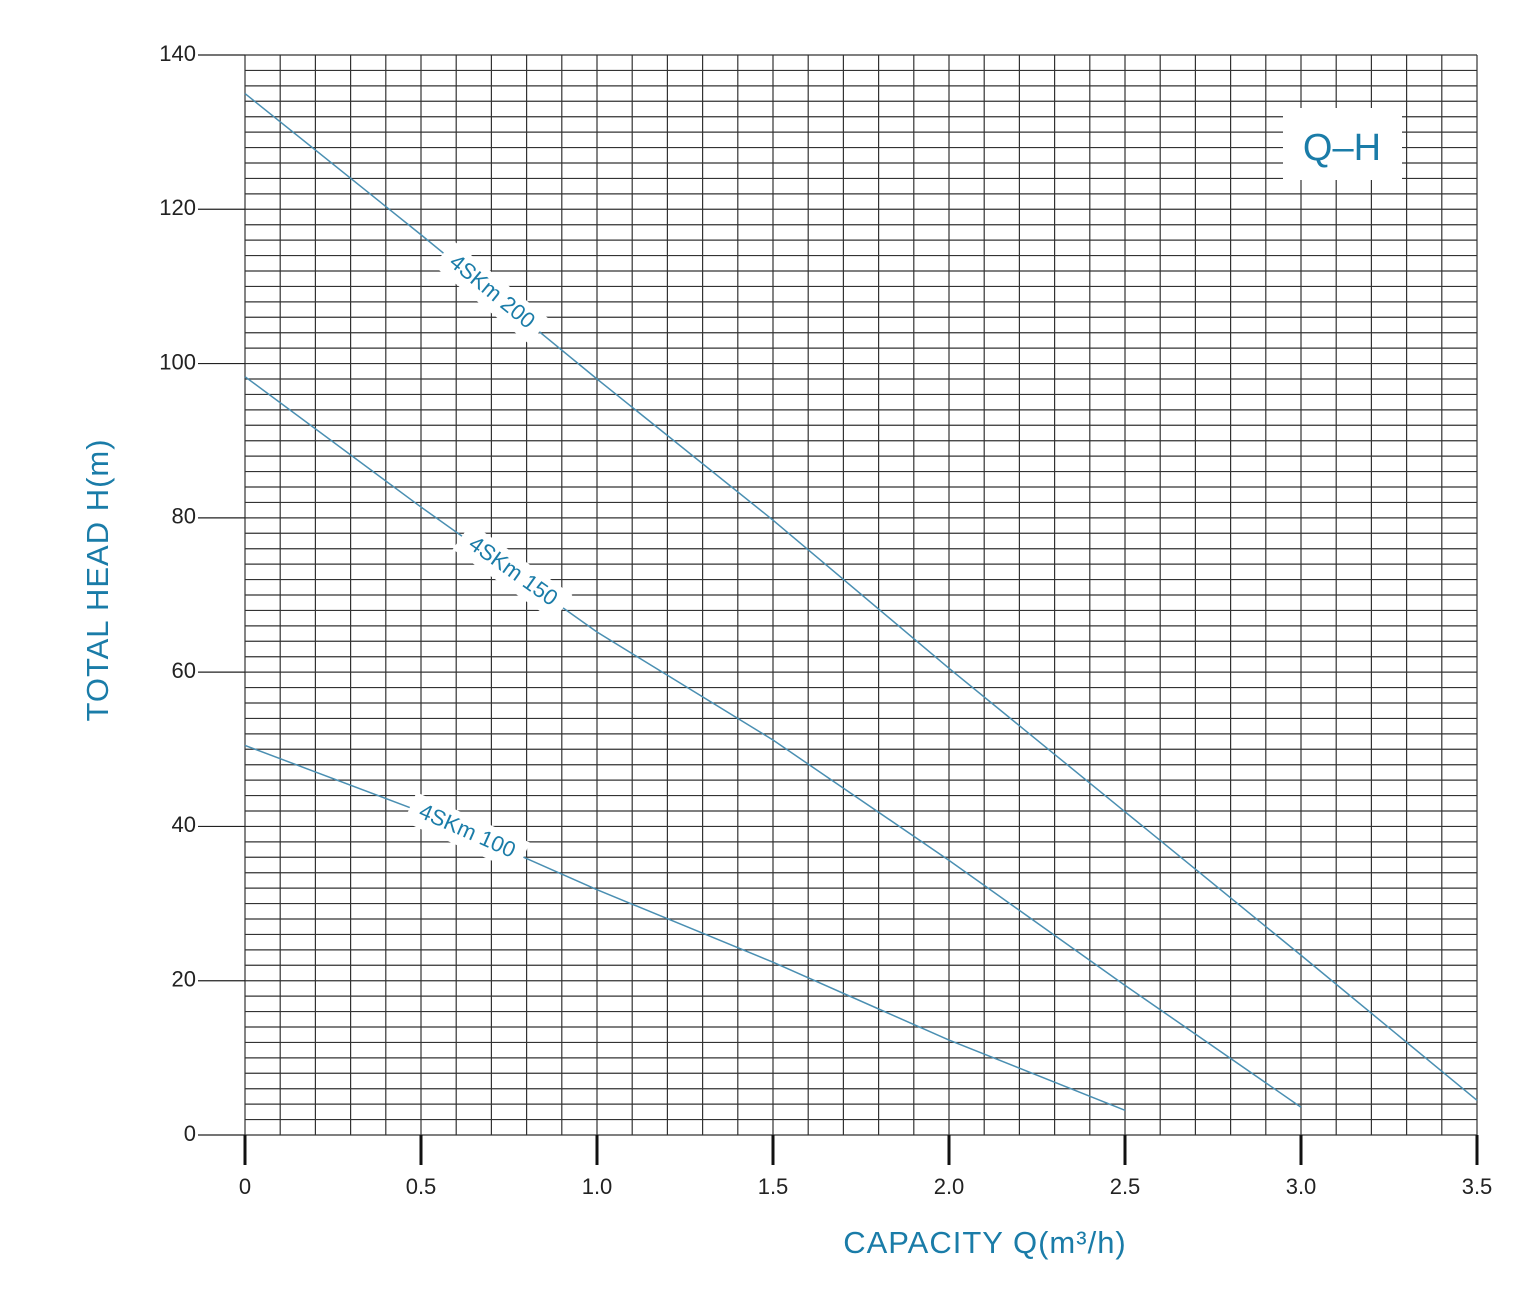  Describe the element at coordinates (184, 824) in the screenshot. I see `y-tick-label: 40` at that location.